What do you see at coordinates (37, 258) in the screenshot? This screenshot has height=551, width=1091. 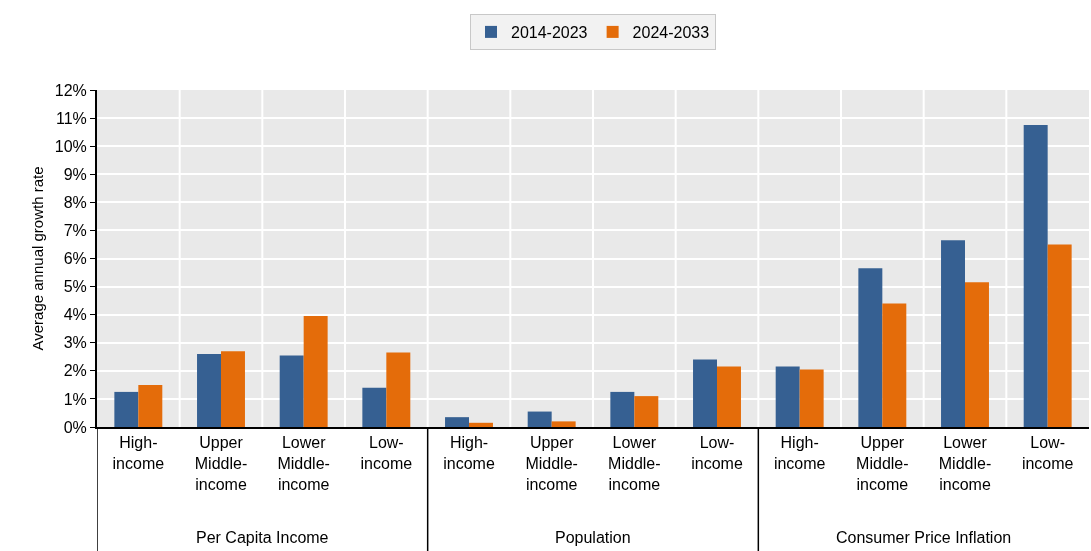 I see `y-axis-title: Average annual growth rate` at bounding box center [37, 258].